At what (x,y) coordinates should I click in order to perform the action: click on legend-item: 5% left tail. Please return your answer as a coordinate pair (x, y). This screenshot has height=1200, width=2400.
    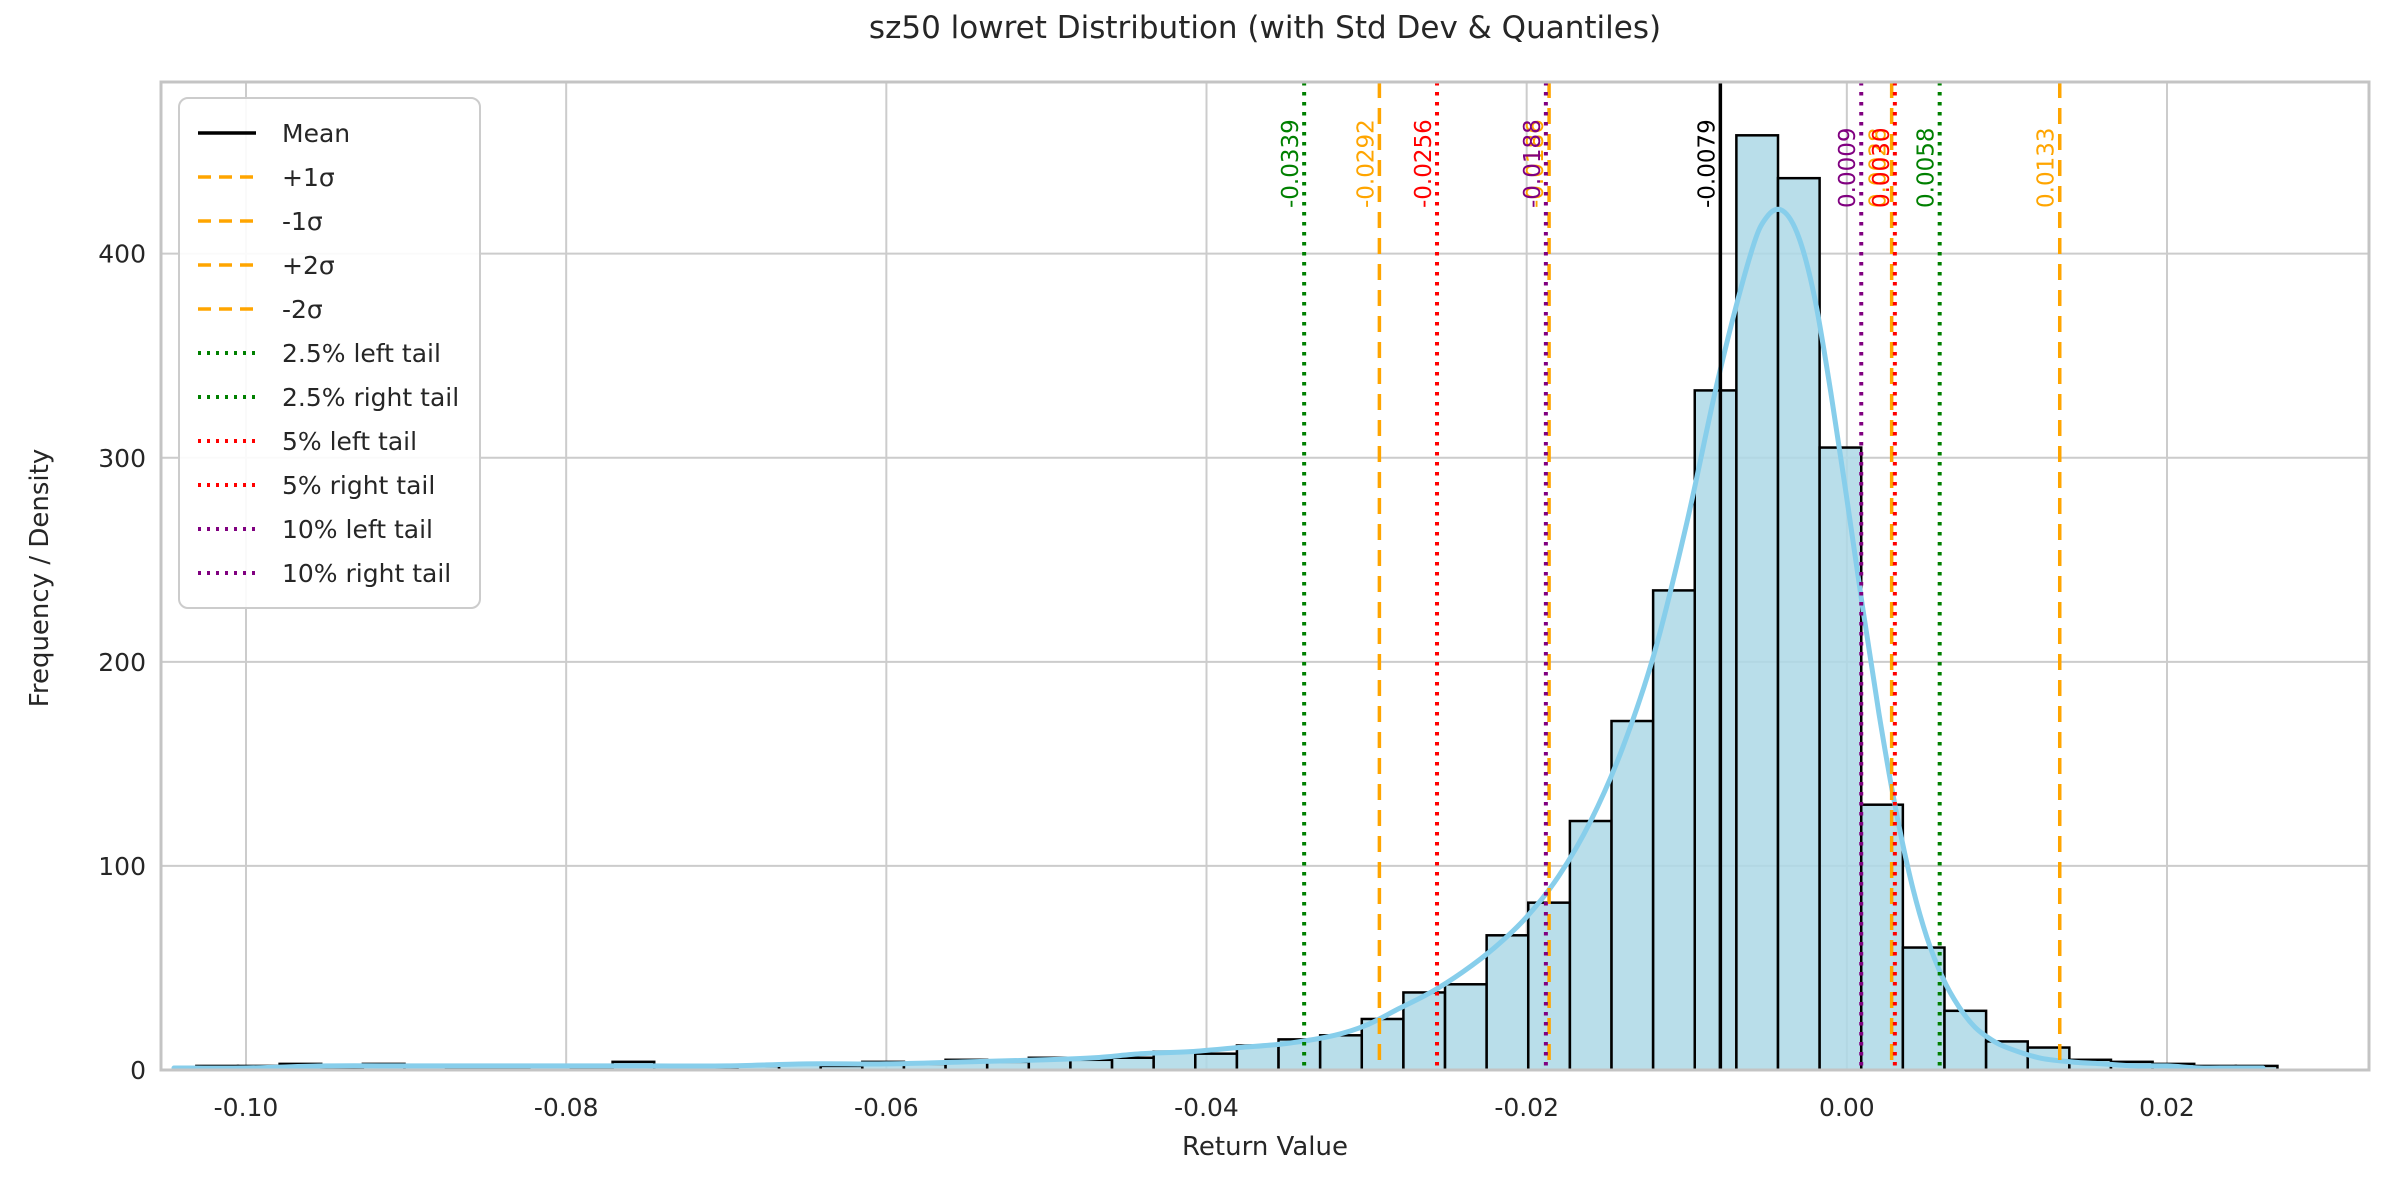
    Looking at the image, I should click on (327, 441).